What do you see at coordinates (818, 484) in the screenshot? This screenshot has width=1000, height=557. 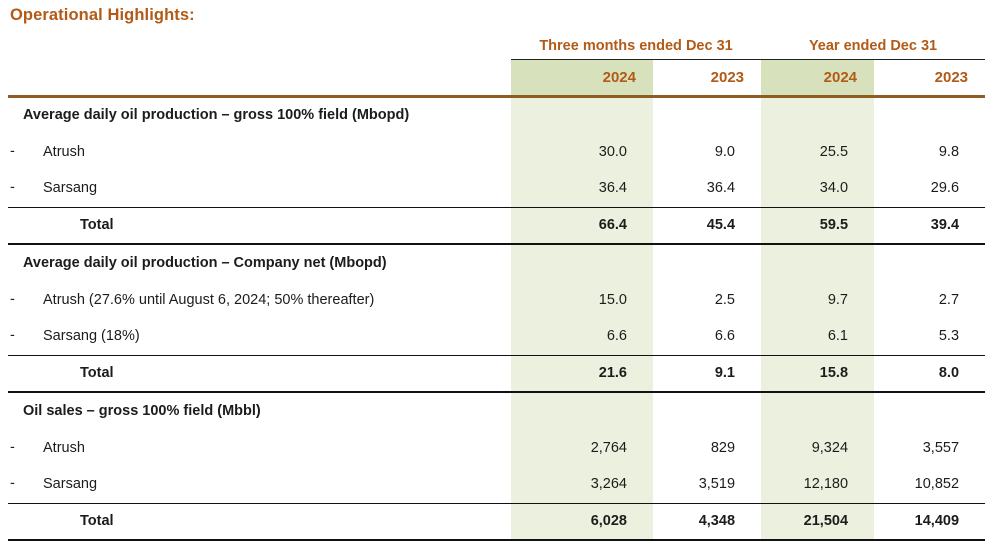 I see `cell-value: 12,180` at bounding box center [818, 484].